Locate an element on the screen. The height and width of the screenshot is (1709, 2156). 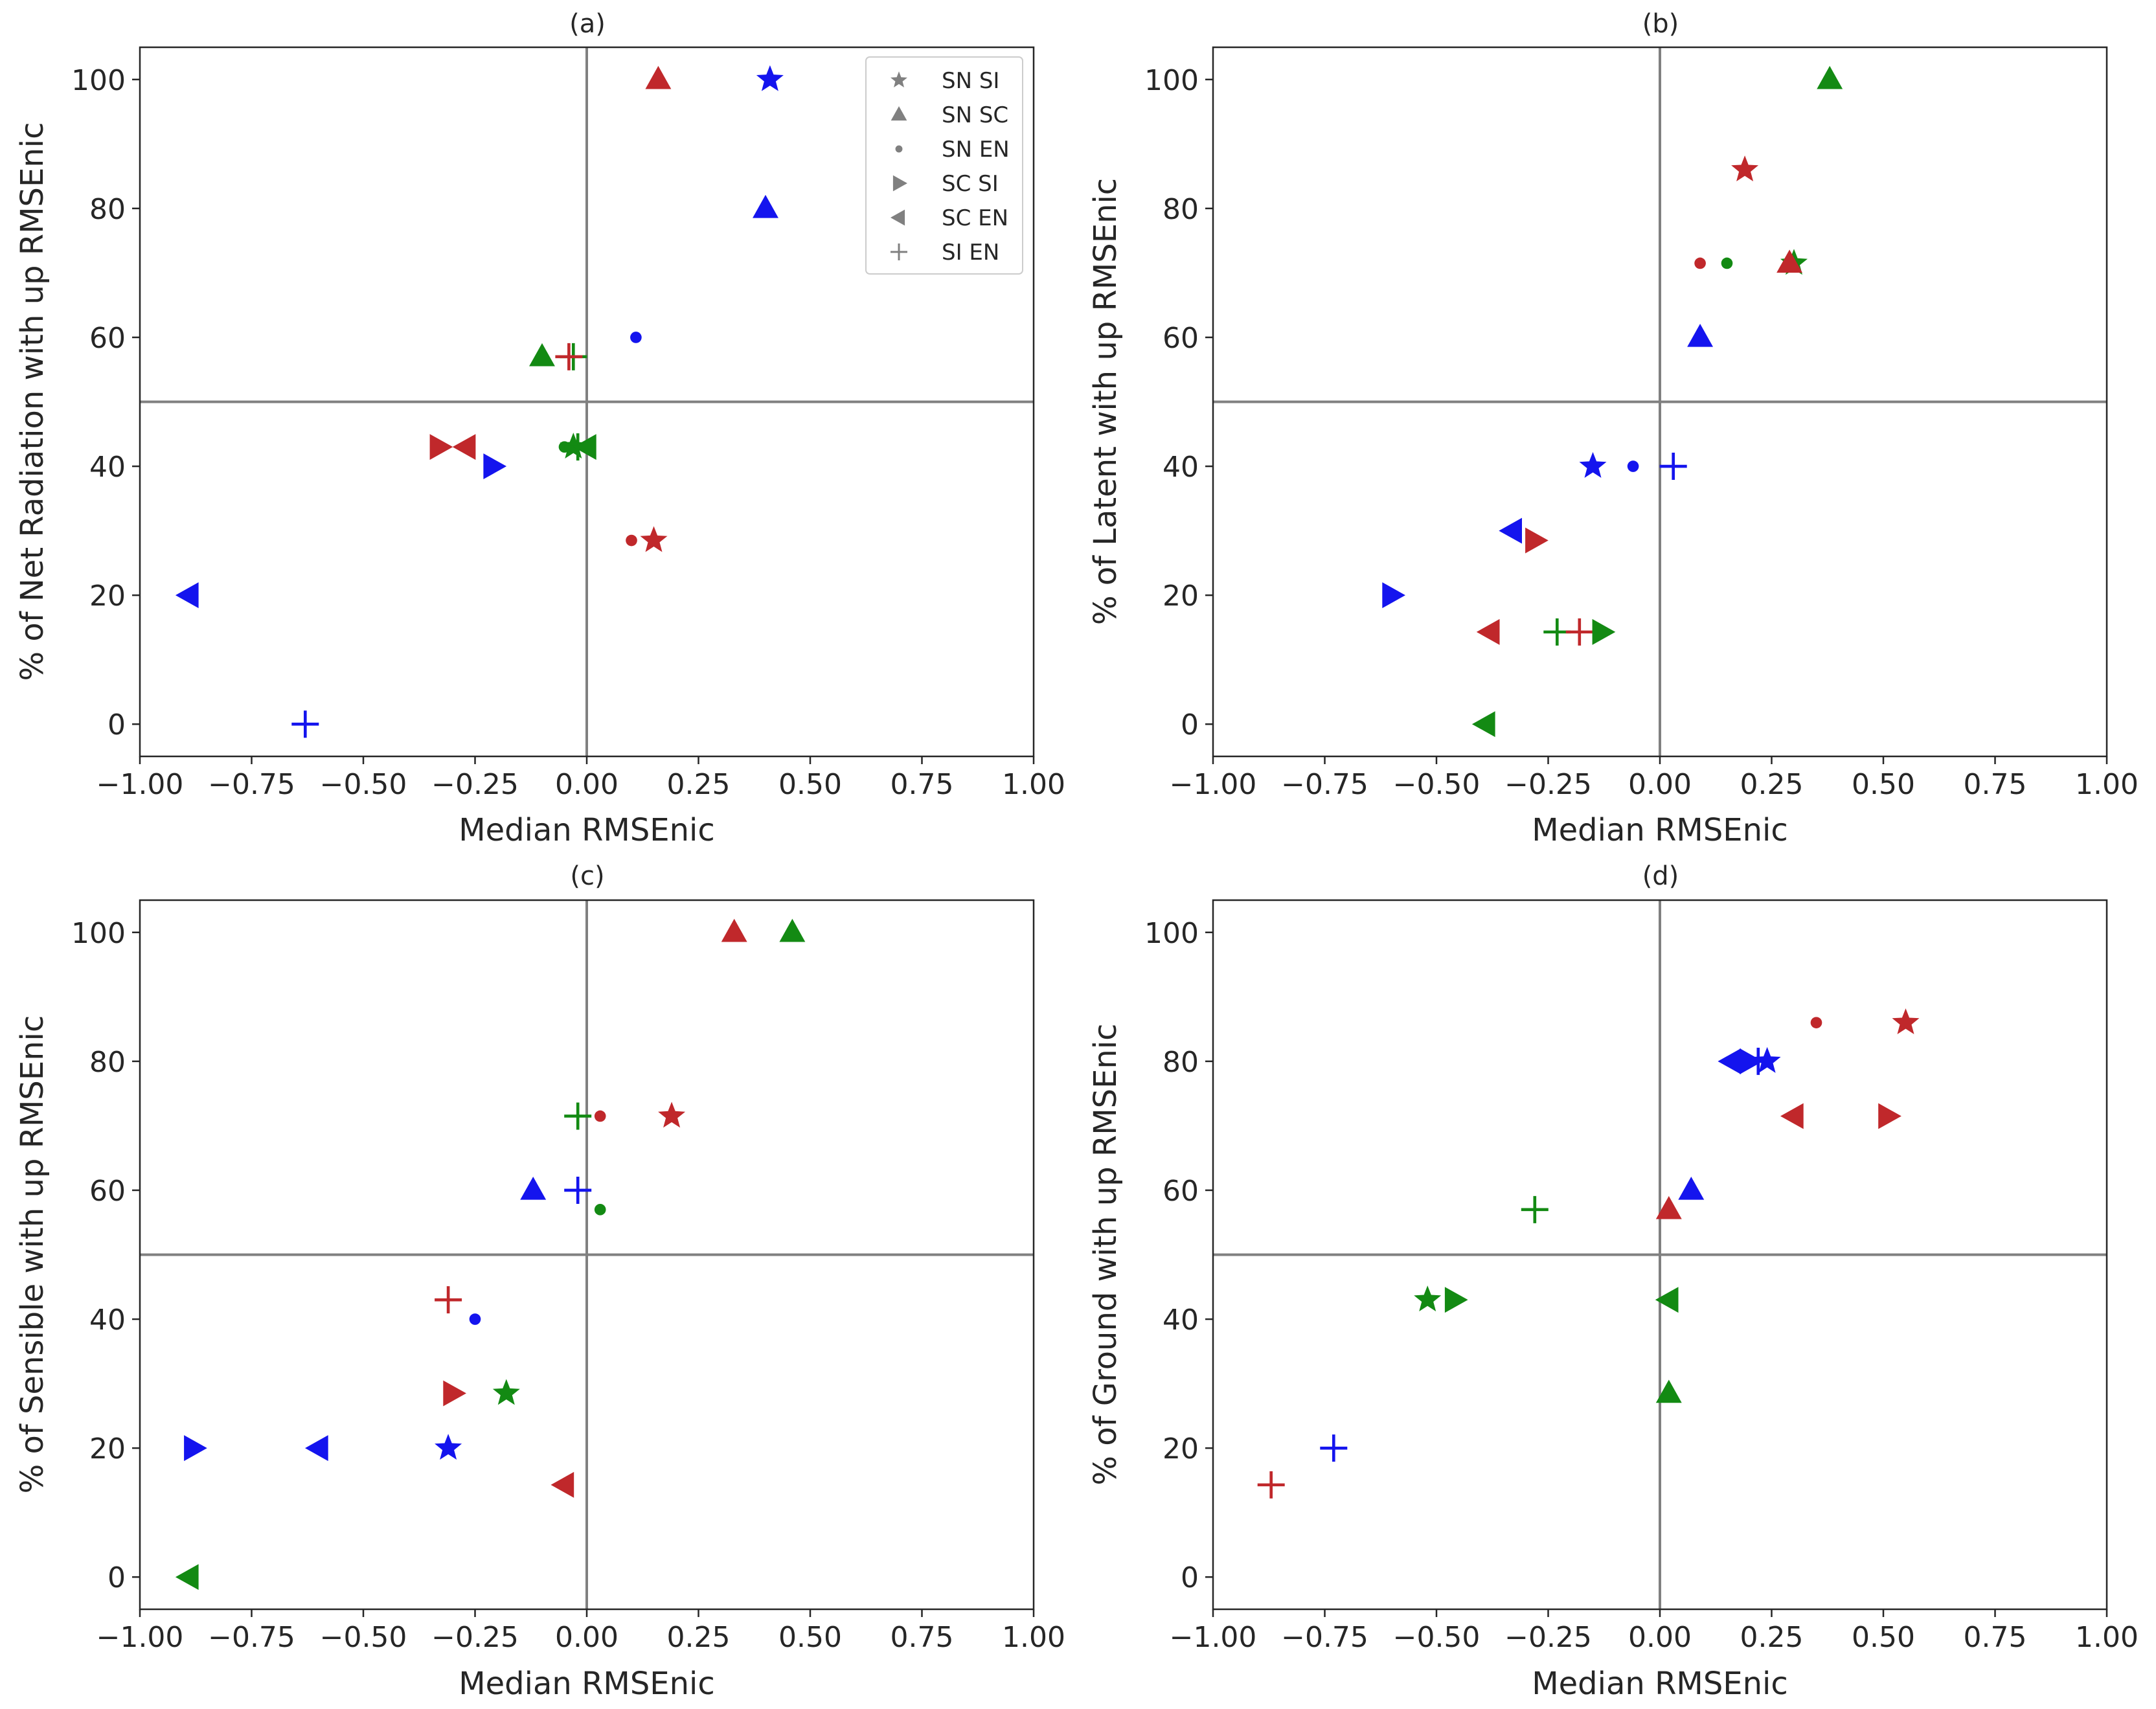
panel-d-title: (d) is located at coordinates (1660, 876).